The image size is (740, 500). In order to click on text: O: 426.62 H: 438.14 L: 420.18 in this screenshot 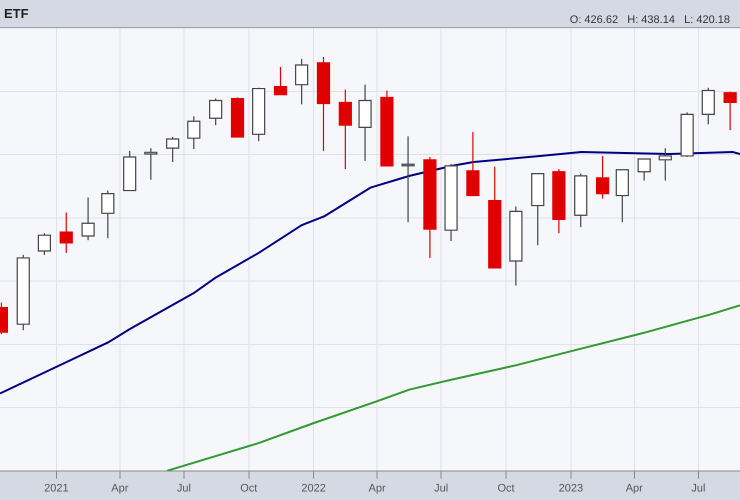, I will do `click(650, 20)`.